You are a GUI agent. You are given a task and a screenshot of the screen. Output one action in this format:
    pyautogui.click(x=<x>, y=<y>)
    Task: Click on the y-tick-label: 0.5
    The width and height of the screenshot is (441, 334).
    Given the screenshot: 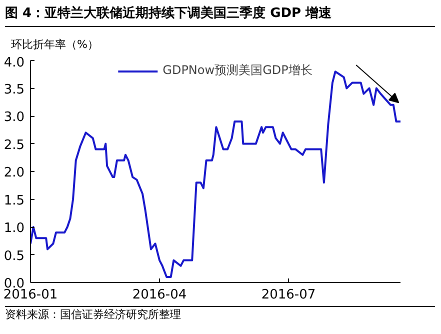 What is the action you would take?
    pyautogui.click(x=14, y=256)
    